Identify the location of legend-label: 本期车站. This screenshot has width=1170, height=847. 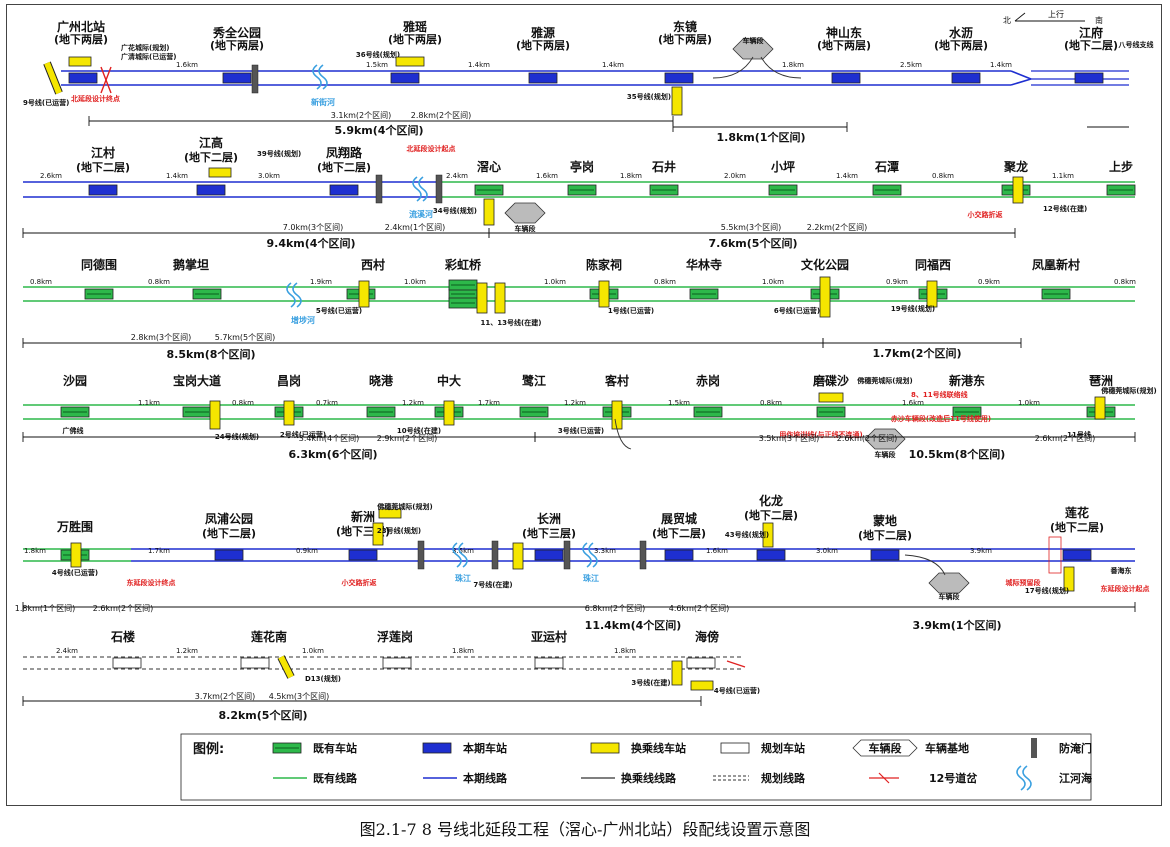
(485, 748).